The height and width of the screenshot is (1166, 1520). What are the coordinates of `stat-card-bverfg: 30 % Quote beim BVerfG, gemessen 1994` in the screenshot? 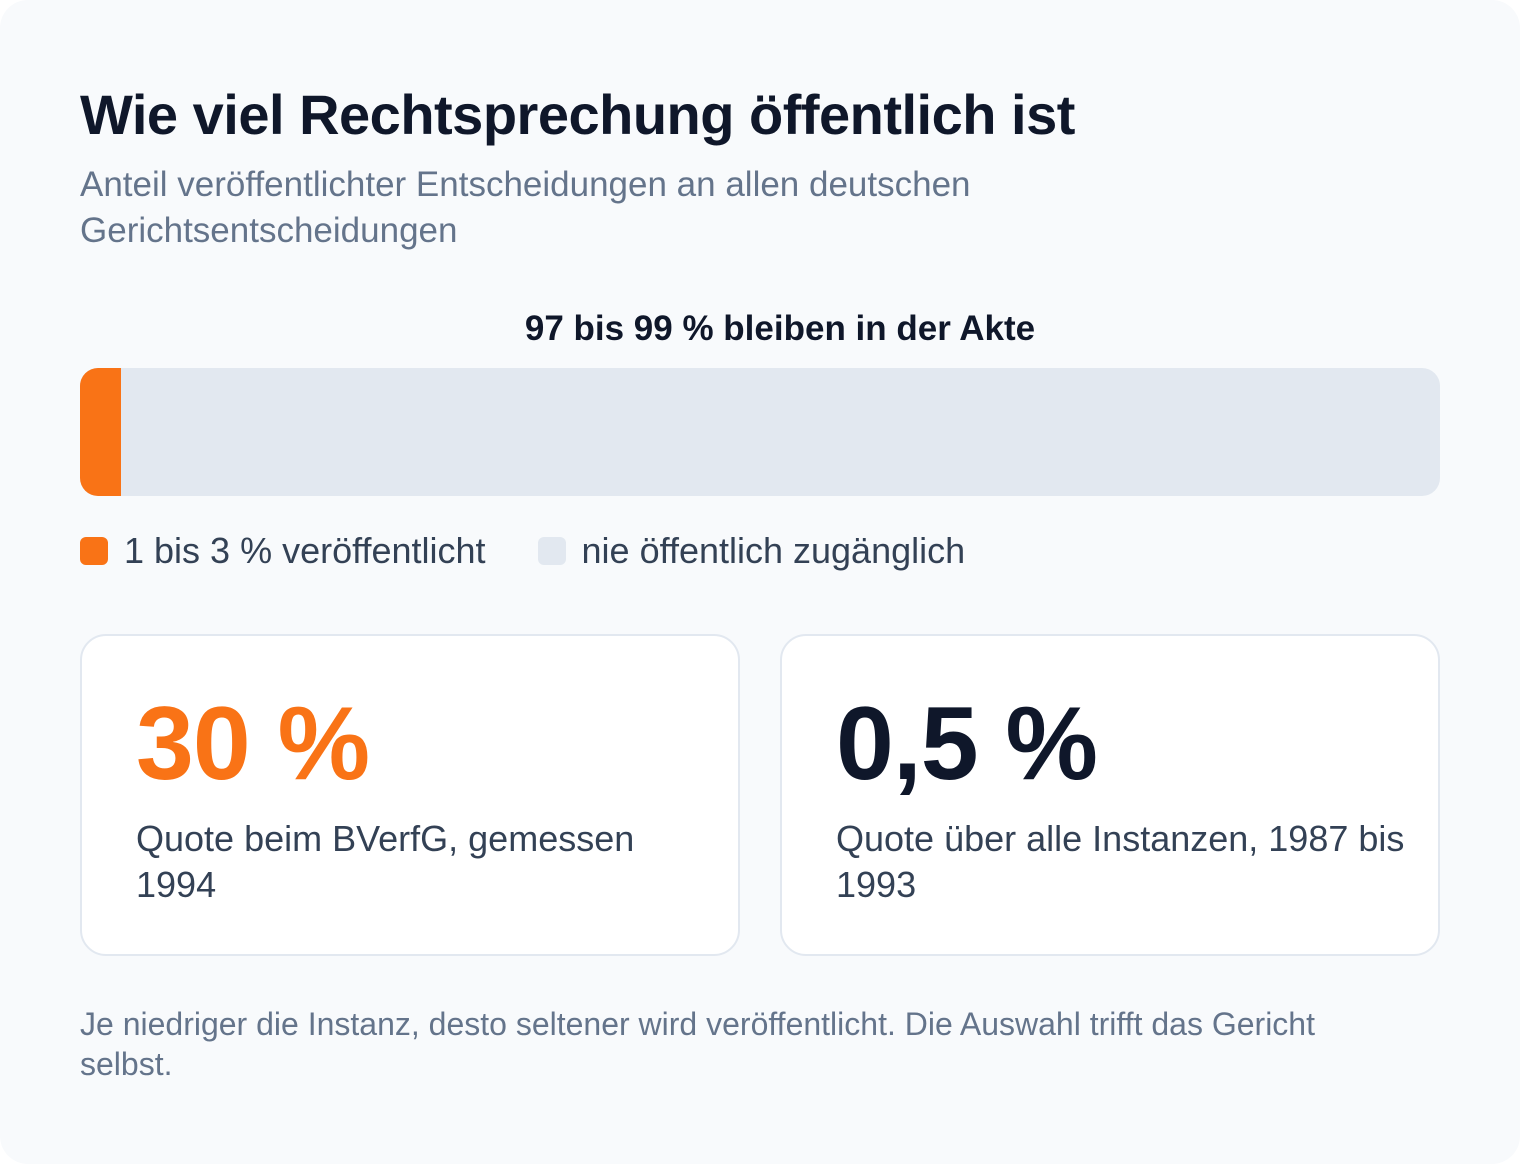 It's located at (410, 795).